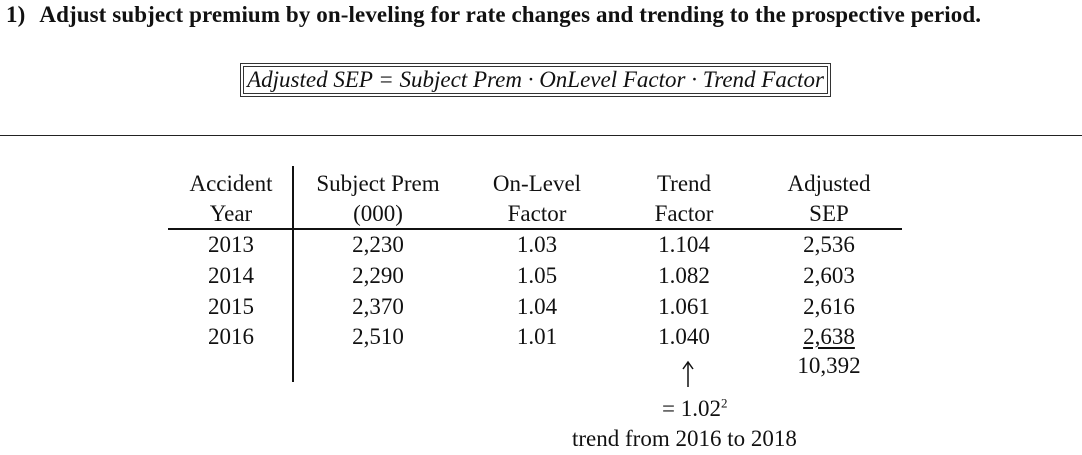 Image resolution: width=1082 pixels, height=455 pixels. What do you see at coordinates (724, 403) in the screenshot?
I see `trend-exponent: 2` at bounding box center [724, 403].